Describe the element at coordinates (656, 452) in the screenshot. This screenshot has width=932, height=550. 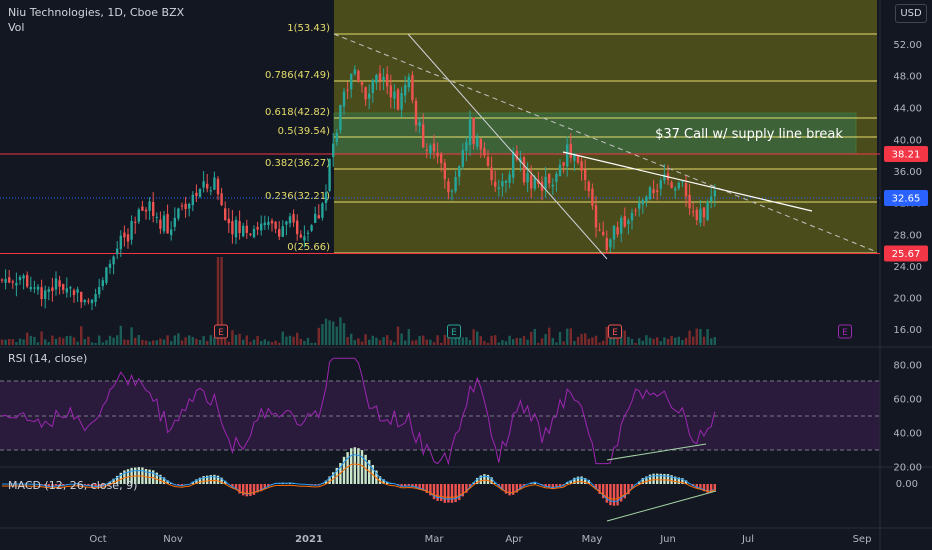
I see `rsi-divergence-line` at that location.